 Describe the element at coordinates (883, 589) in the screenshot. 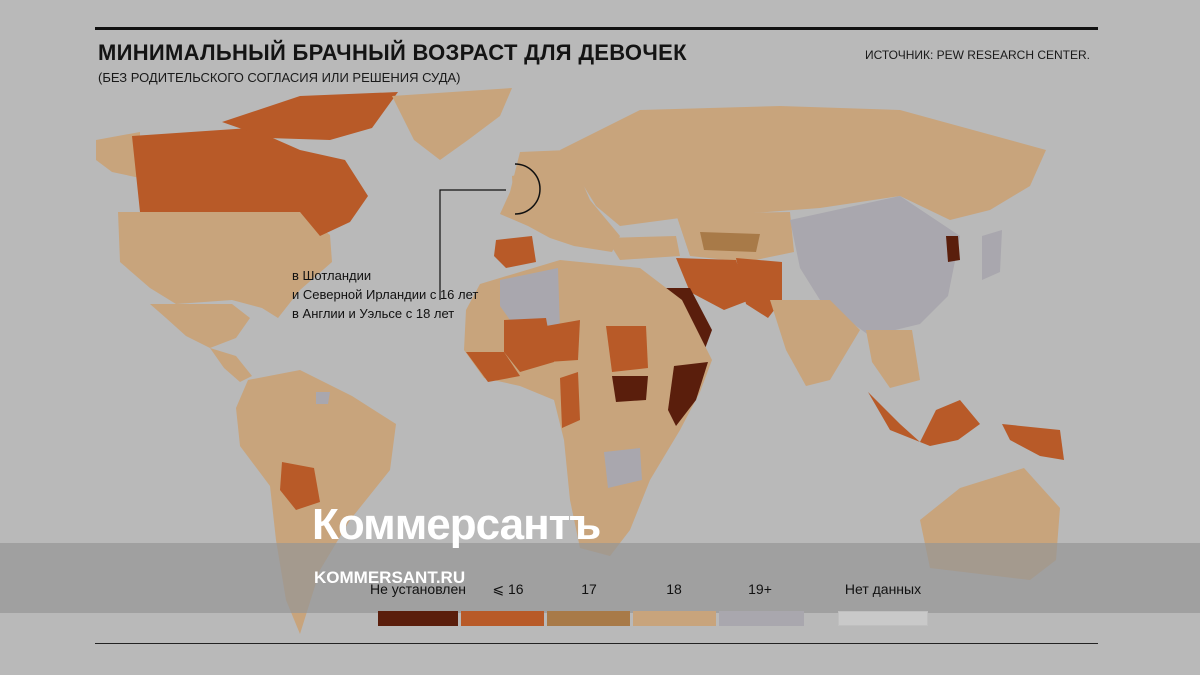

I see `legend-label-no-data: Нет данных` at that location.